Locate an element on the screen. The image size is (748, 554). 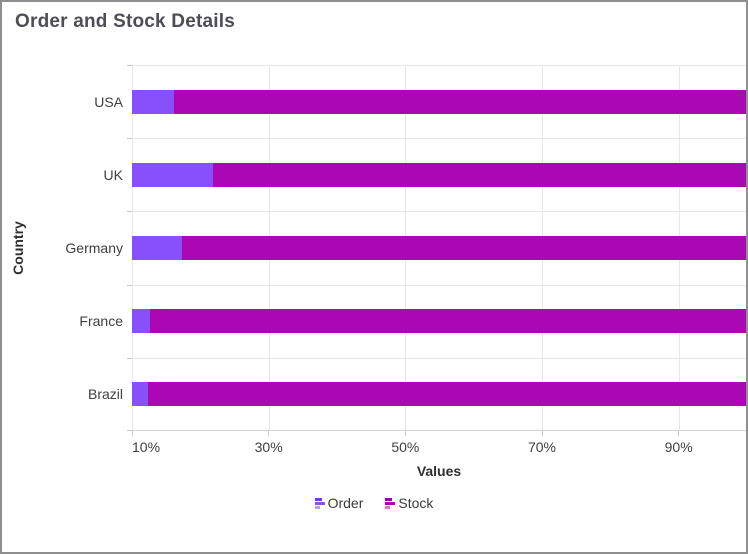
bar-segment-stock-france is located at coordinates (447, 321).